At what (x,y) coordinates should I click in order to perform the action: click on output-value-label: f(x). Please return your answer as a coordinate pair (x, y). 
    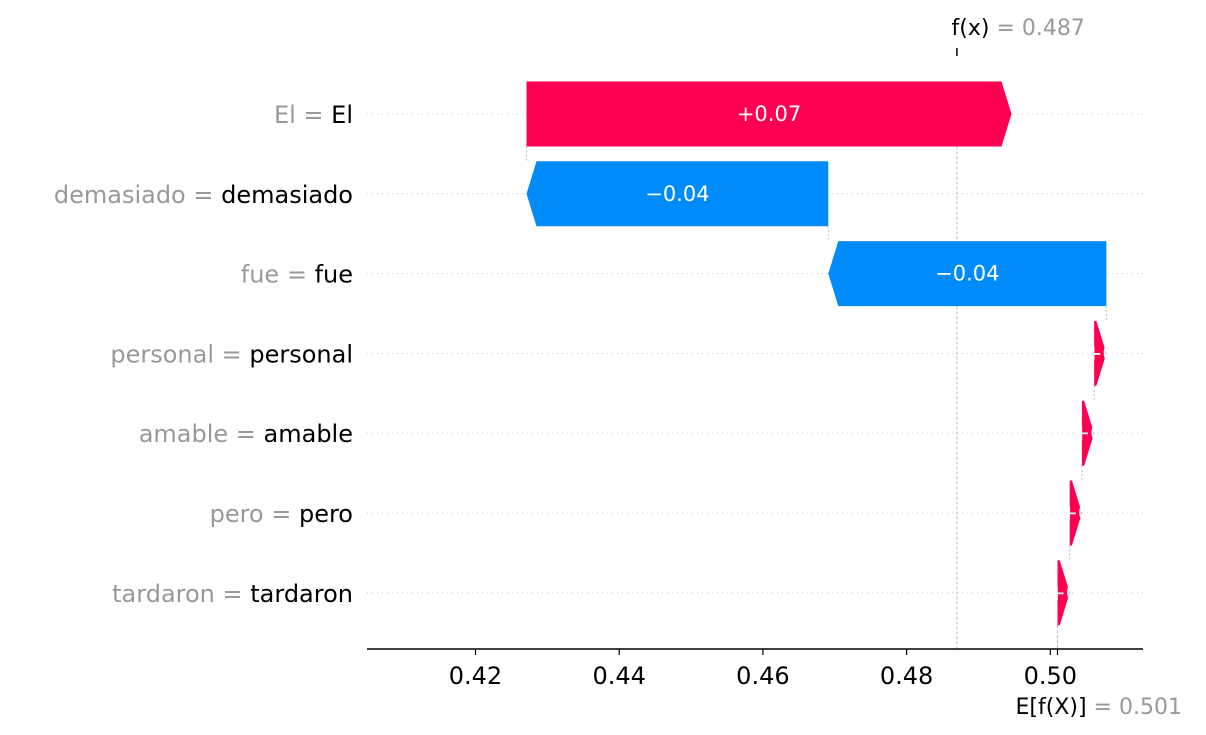
    Looking at the image, I should click on (971, 28).